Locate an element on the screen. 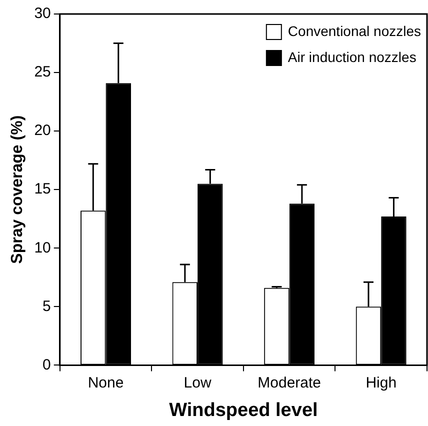  x-tick-label: None is located at coordinates (106, 383).